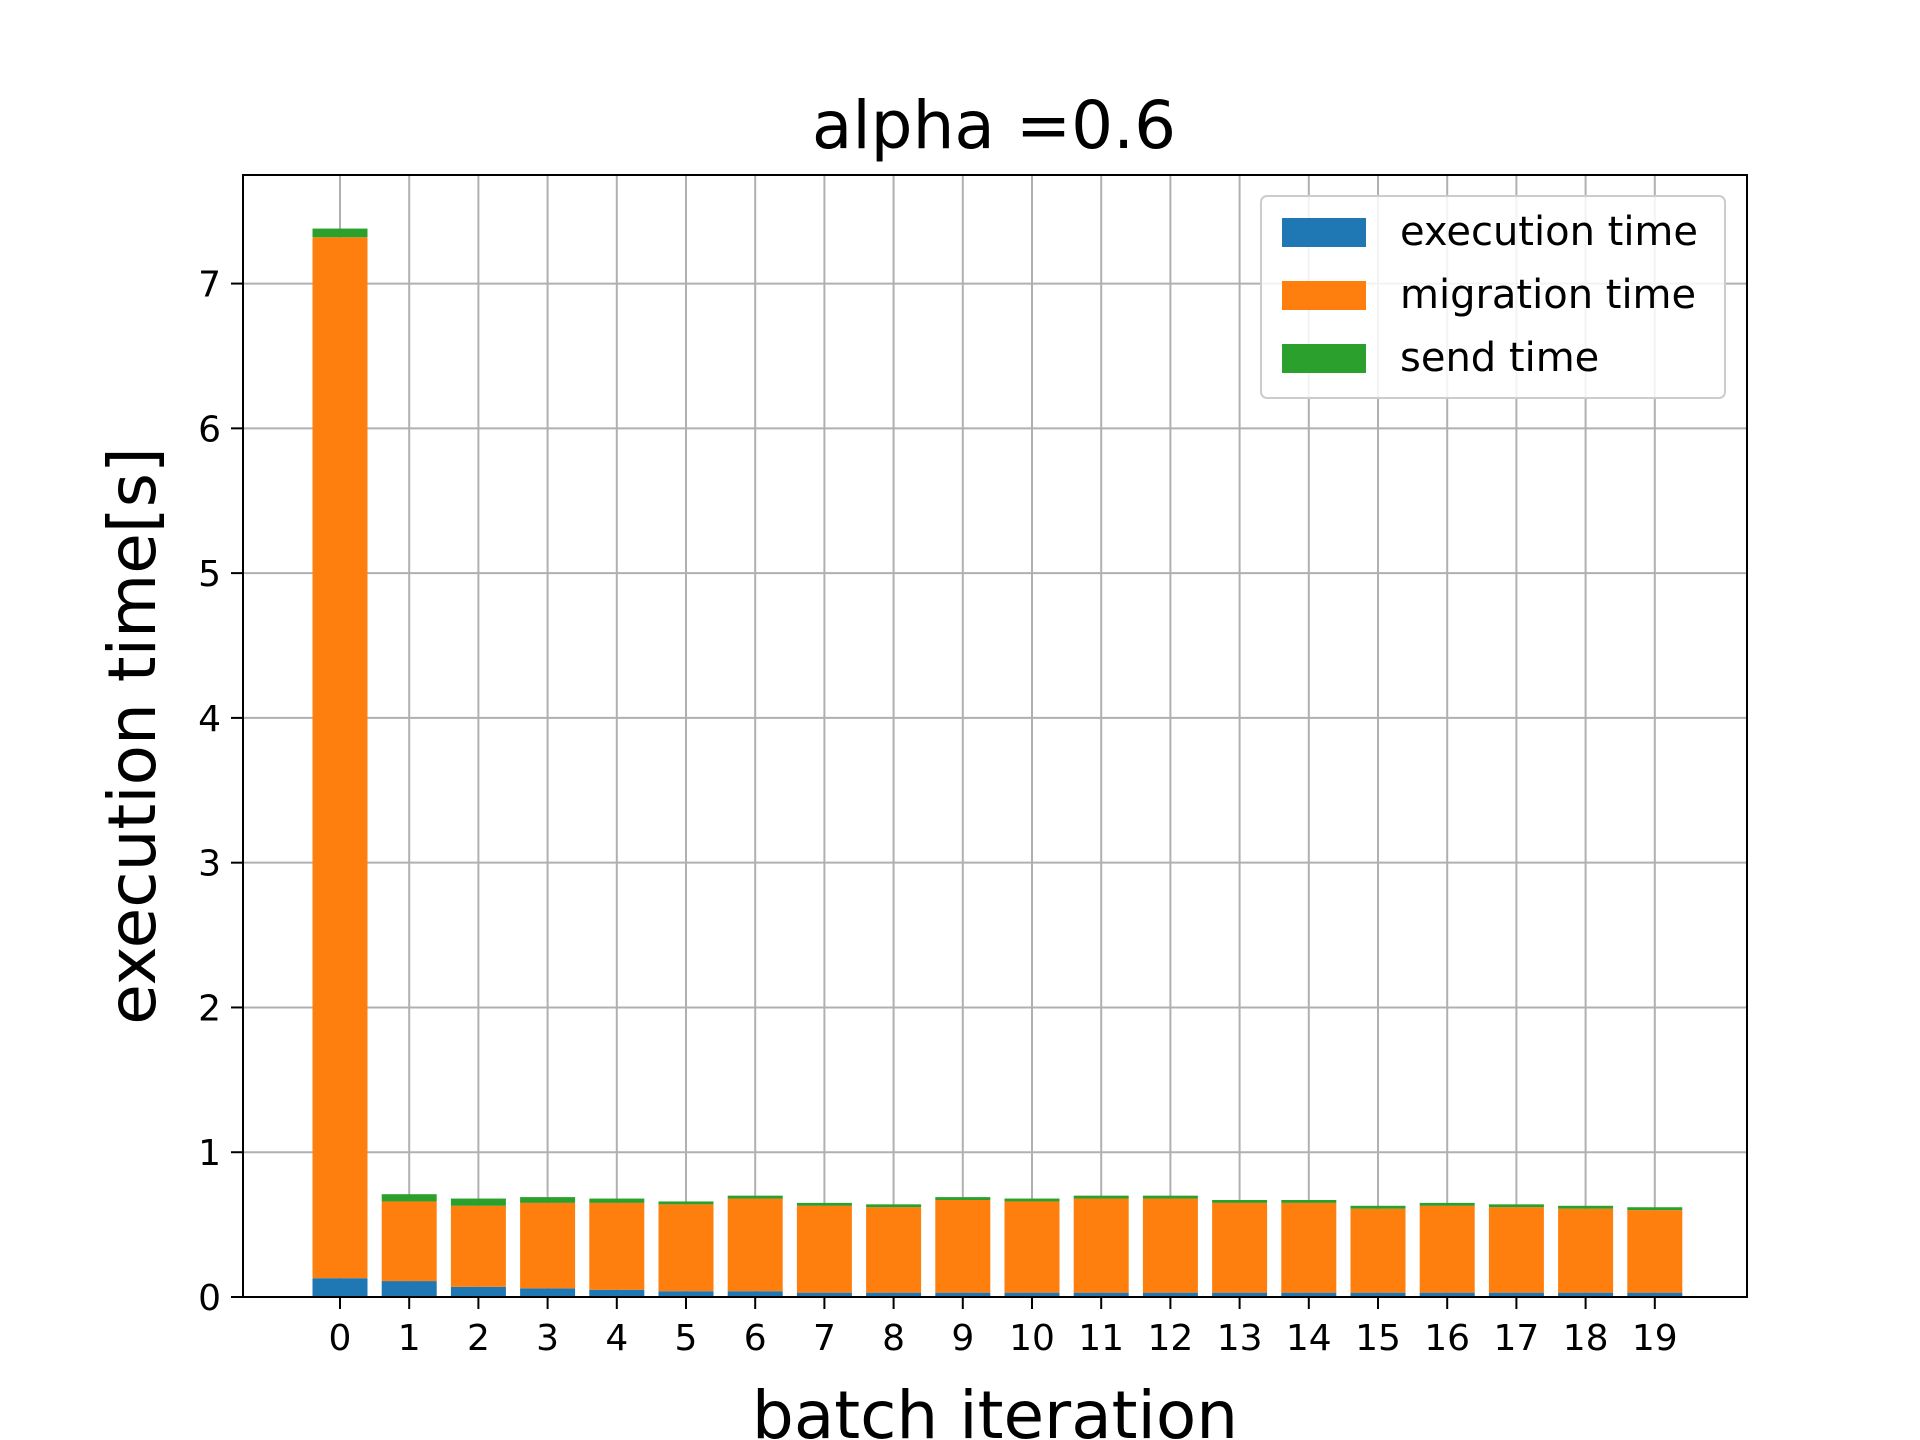  Describe the element at coordinates (478, 1338) in the screenshot. I see `x-tick-label: 2` at that location.